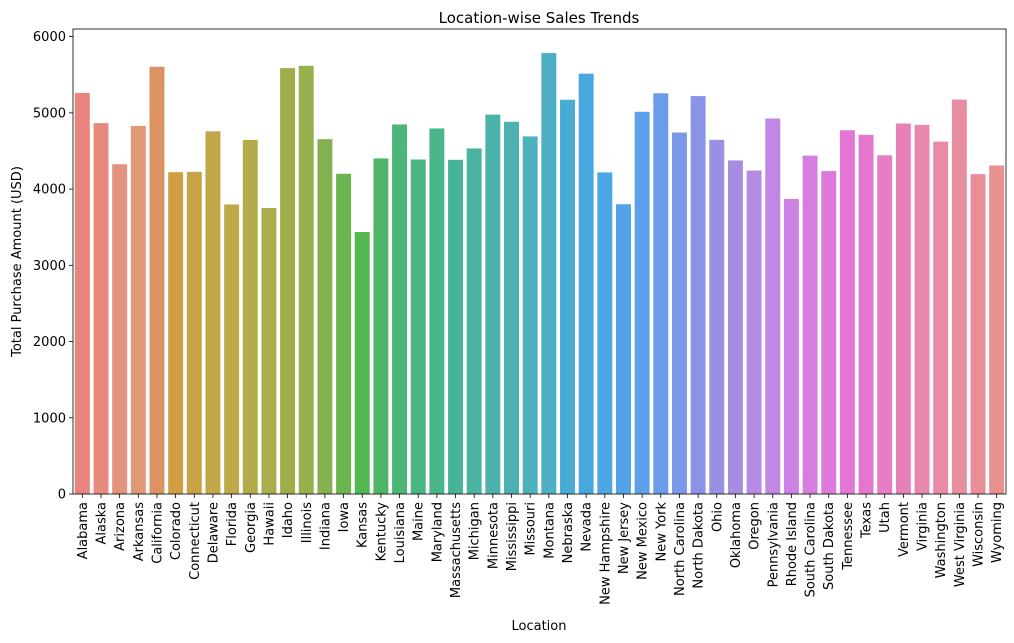  What do you see at coordinates (699, 545) in the screenshot?
I see `x-tick-label: North Dakota` at bounding box center [699, 545].